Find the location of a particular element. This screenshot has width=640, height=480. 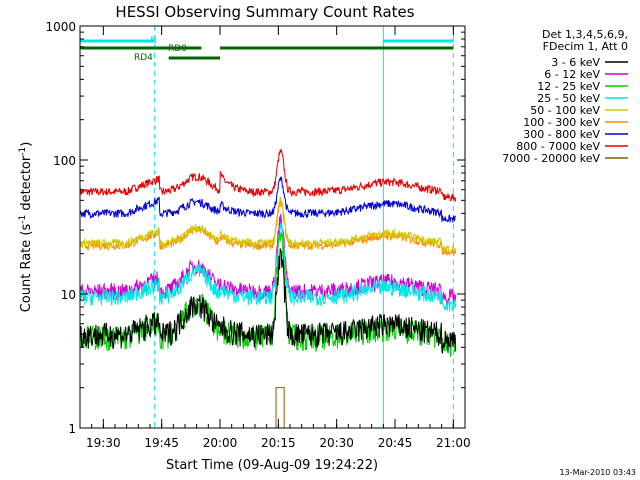

legend-label: 50 - 100 keV is located at coordinates (565, 110).